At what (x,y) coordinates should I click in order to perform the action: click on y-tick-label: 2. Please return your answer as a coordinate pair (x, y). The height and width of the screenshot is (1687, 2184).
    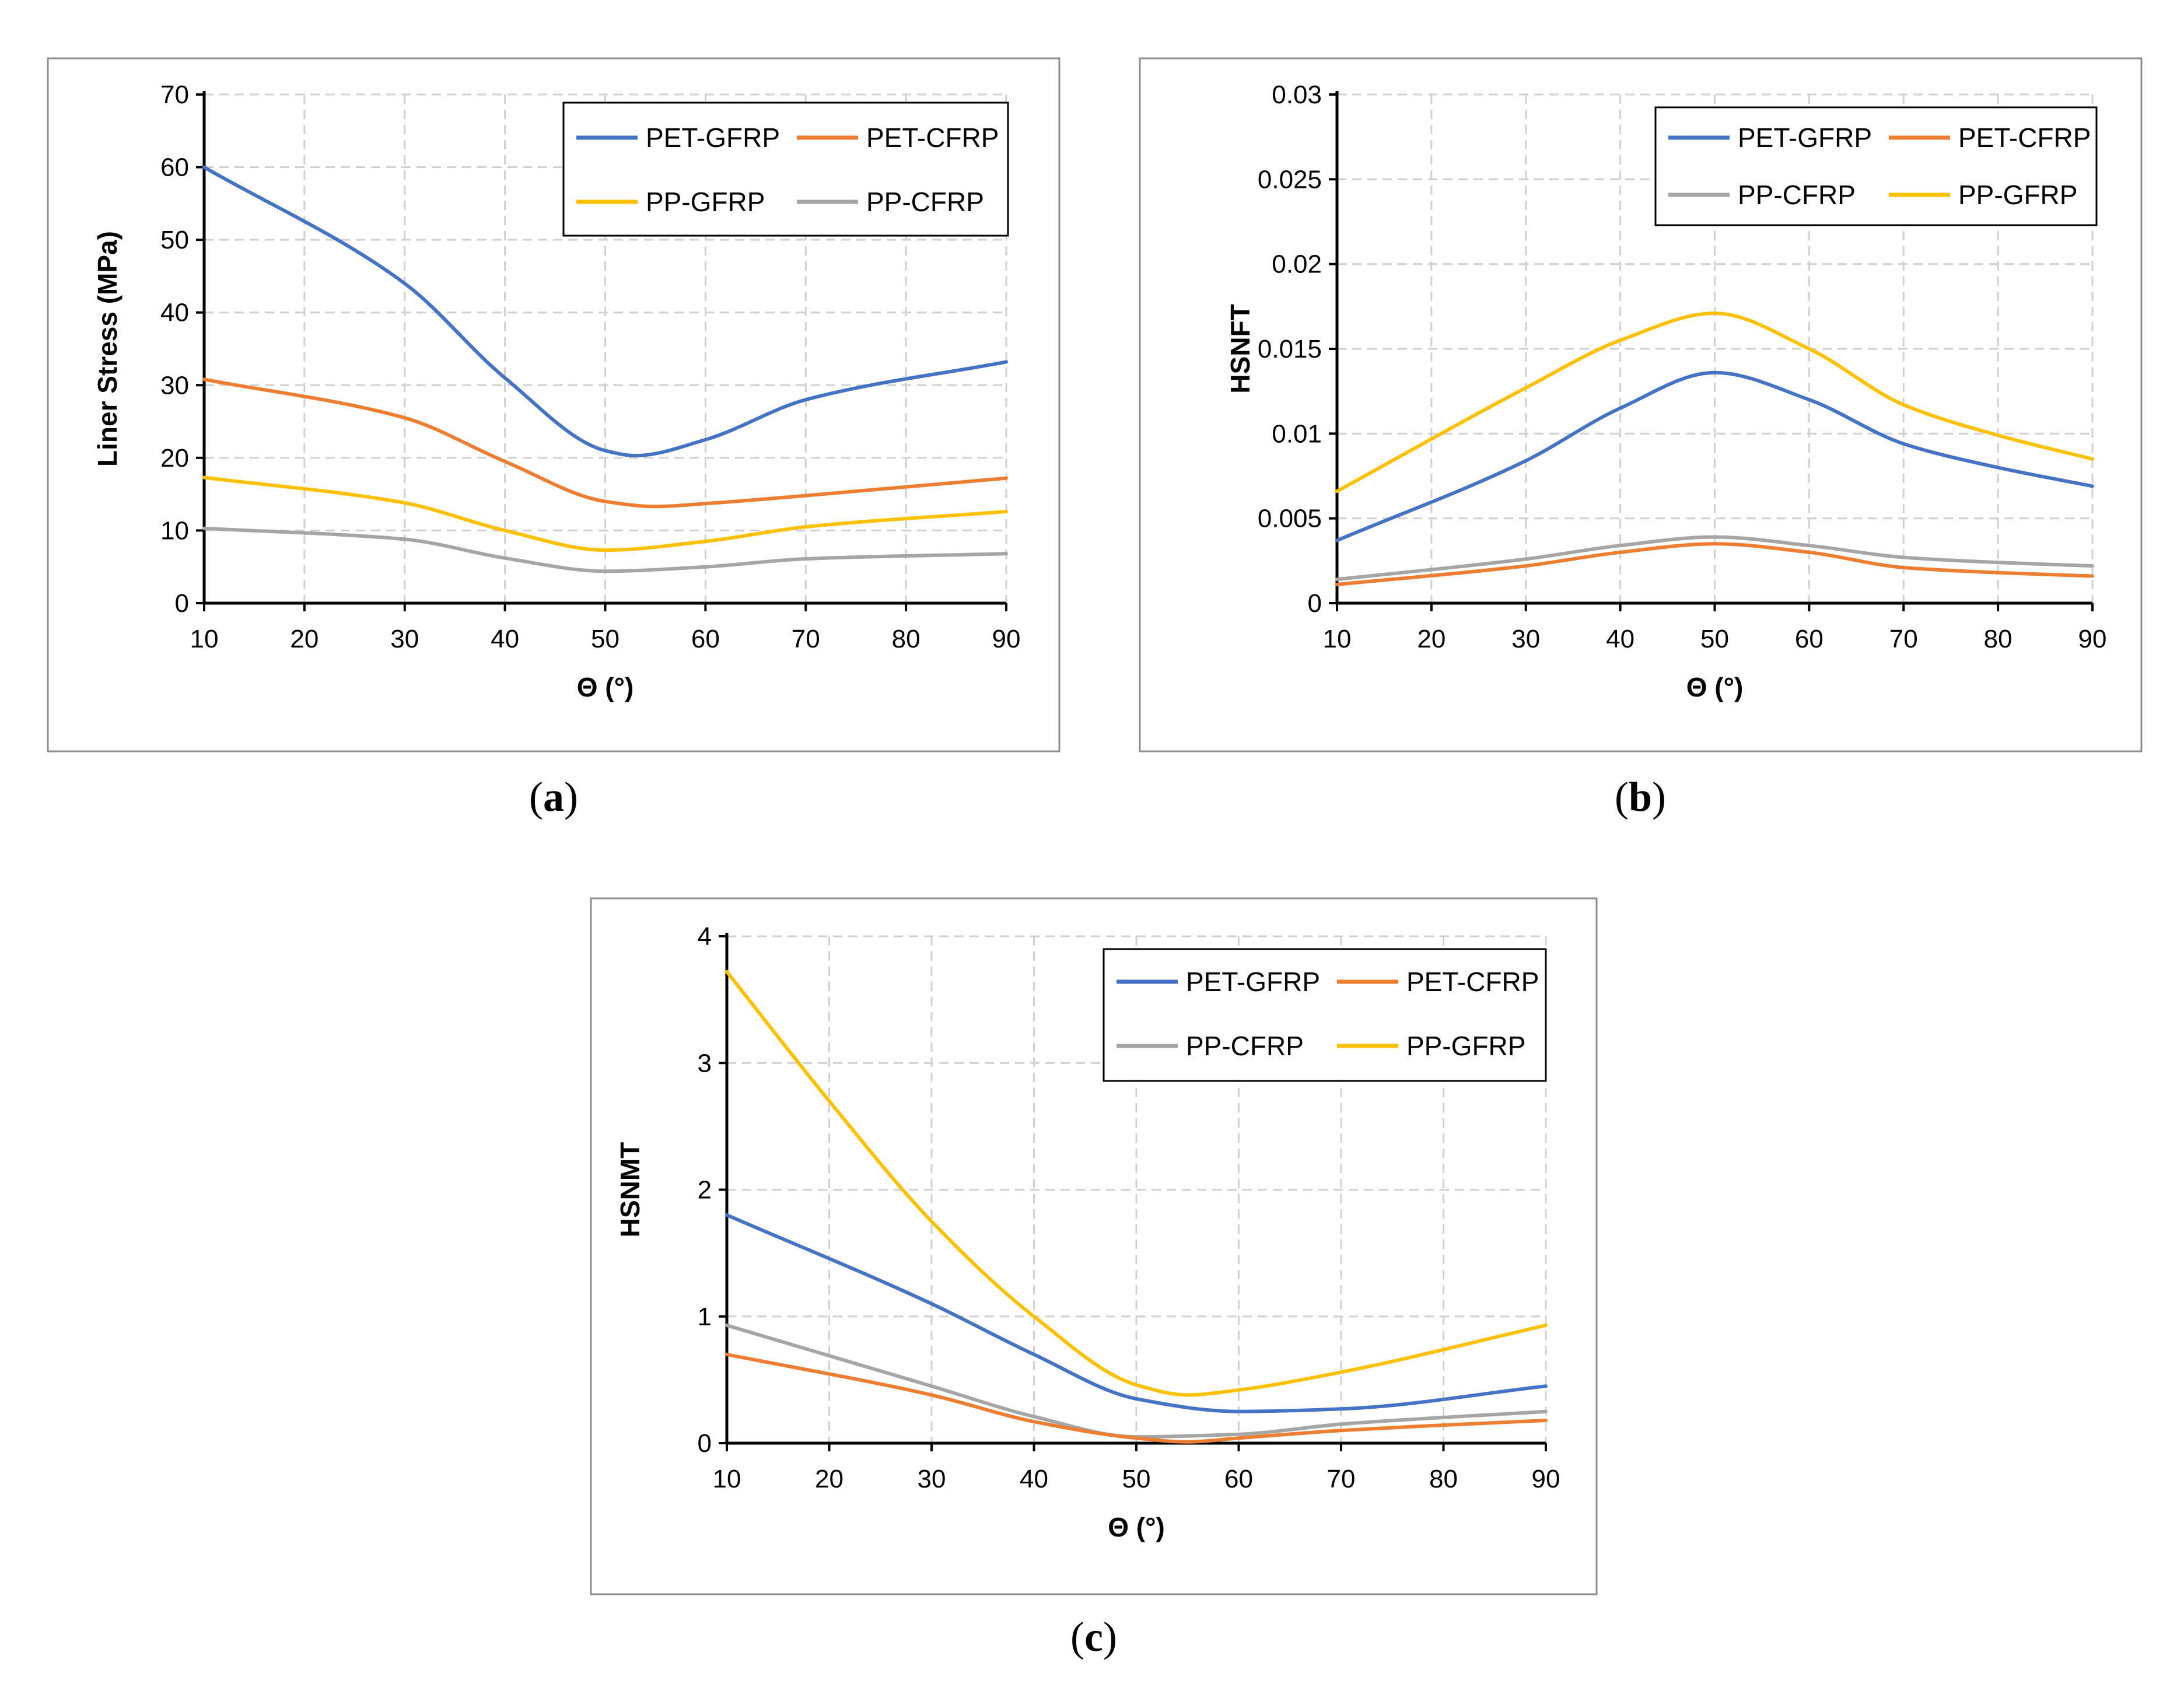
    Looking at the image, I should click on (705, 1190).